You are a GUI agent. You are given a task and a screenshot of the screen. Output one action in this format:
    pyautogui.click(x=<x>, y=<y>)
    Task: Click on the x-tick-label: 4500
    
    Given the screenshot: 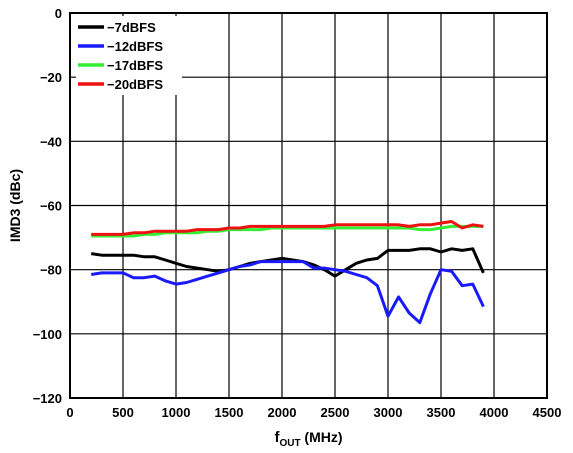 What is the action you would take?
    pyautogui.click(x=547, y=412)
    